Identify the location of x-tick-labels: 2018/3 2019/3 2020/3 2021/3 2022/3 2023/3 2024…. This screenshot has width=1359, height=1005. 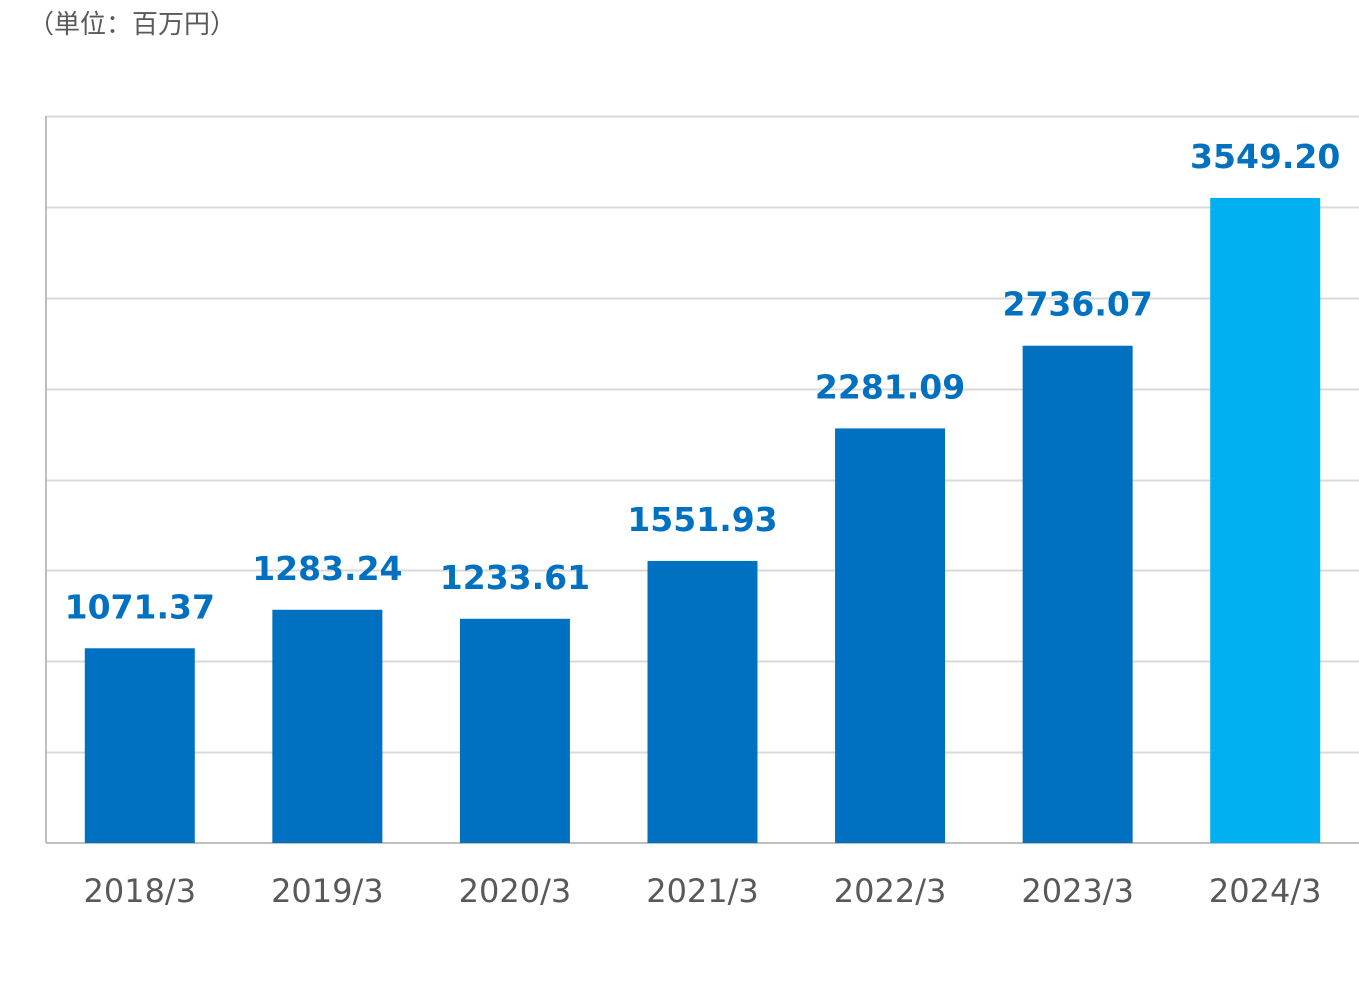
(702, 891).